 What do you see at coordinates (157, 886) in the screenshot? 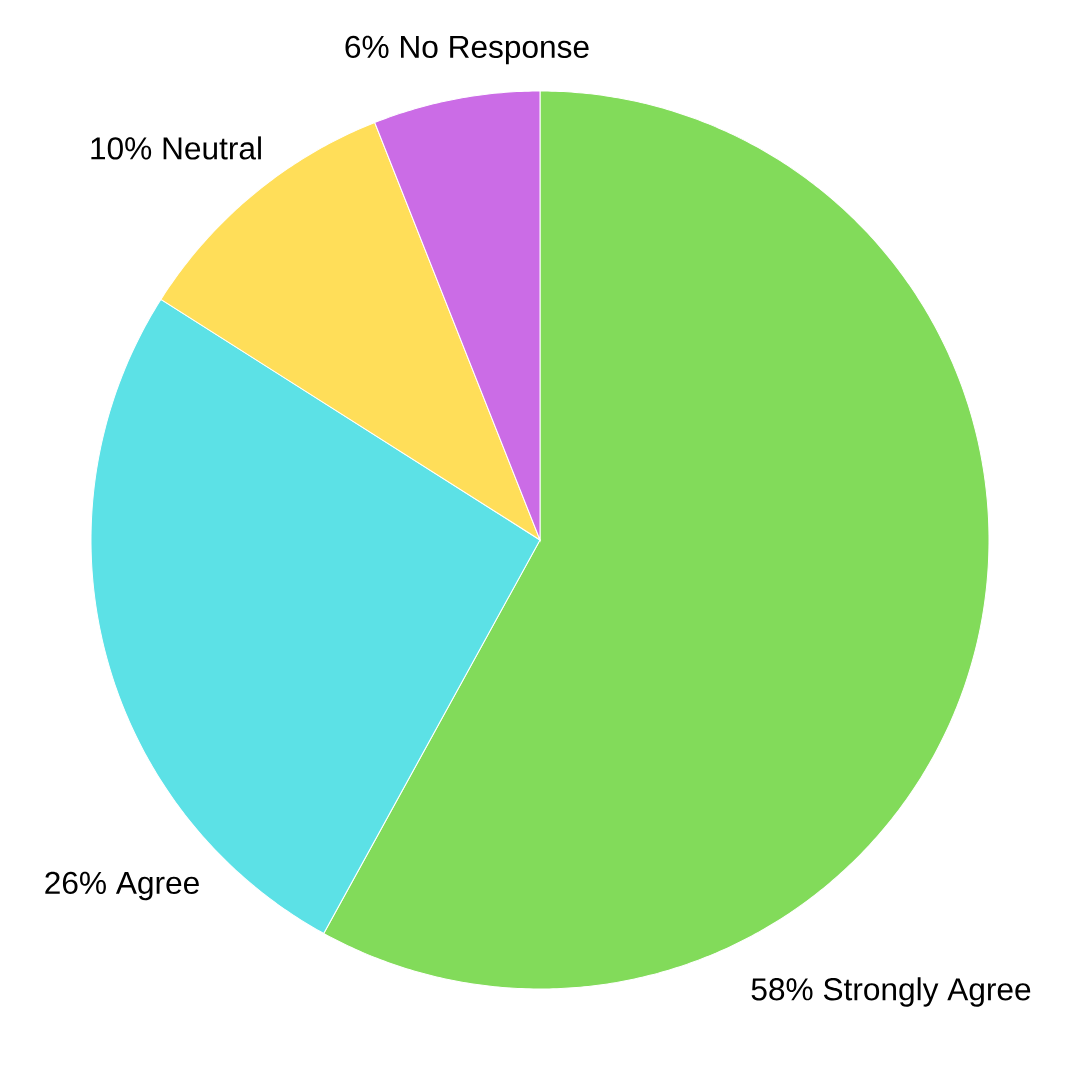
I see `slice-label: Agree` at bounding box center [157, 886].